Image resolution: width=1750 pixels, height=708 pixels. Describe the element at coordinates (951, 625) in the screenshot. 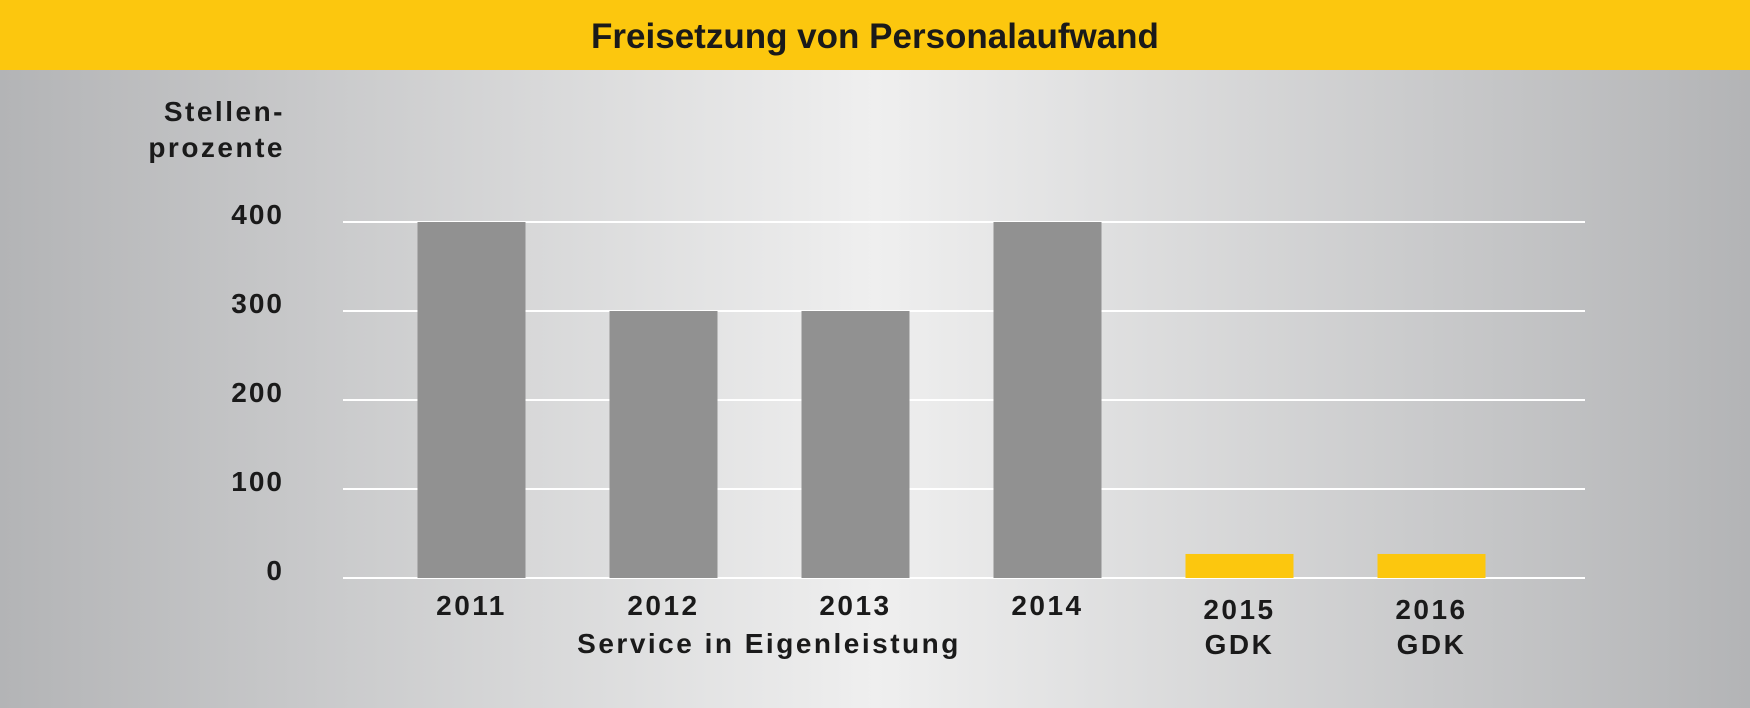

I see `x-axis-ticks: 2011 2012 2013 2014 2015 GDK 2016 GDK` at that location.